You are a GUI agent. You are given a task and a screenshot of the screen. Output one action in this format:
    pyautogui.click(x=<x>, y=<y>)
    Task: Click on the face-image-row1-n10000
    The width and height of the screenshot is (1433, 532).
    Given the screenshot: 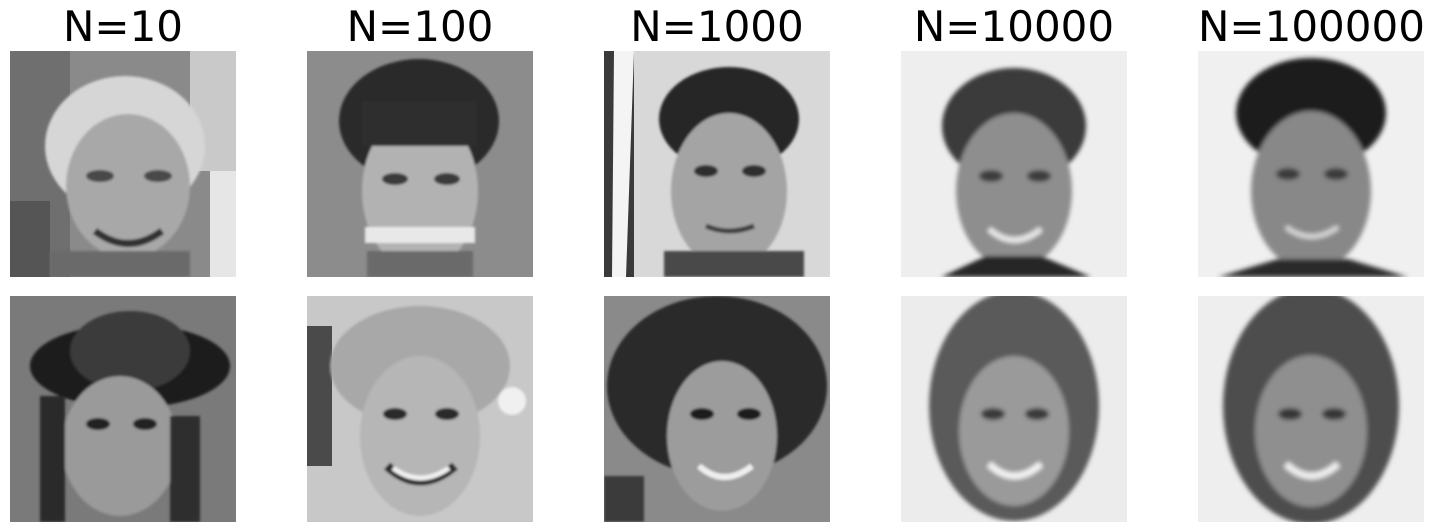 What is the action you would take?
    pyautogui.click(x=1014, y=164)
    